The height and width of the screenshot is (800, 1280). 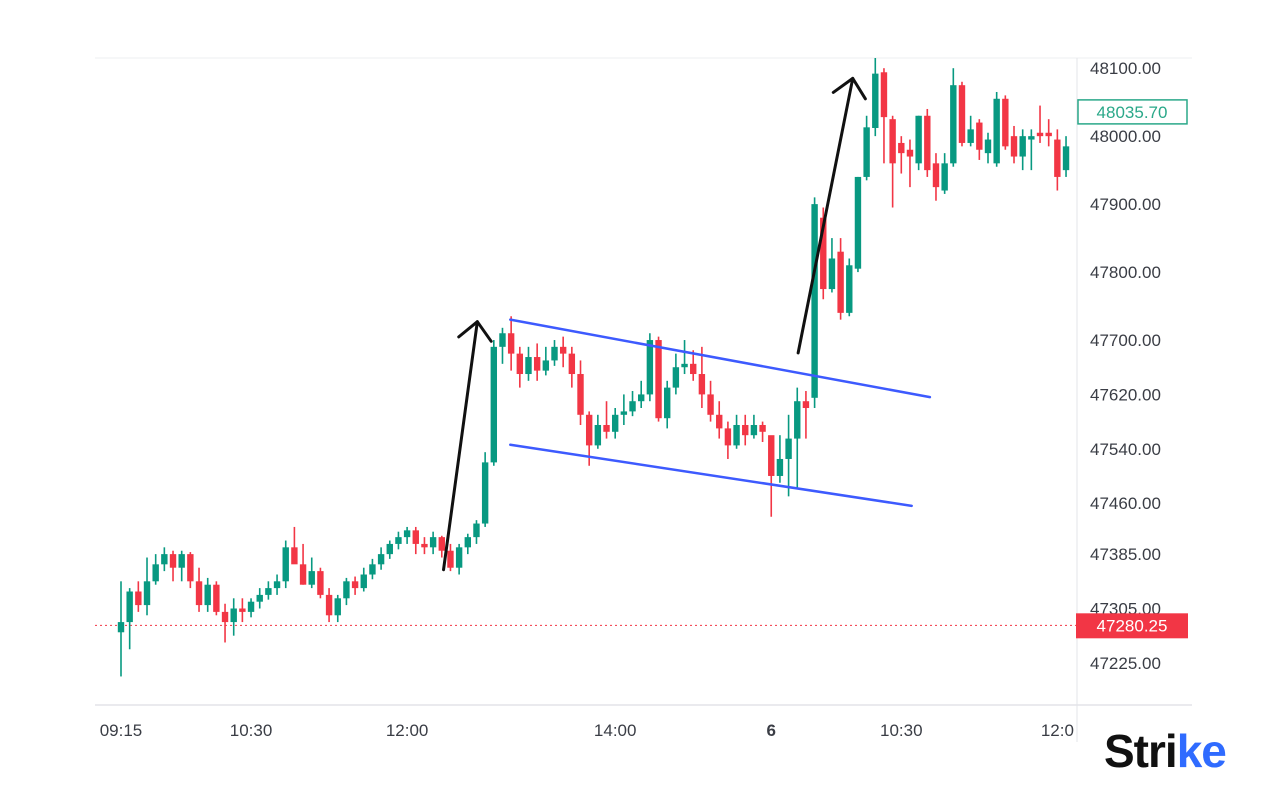 What do you see at coordinates (407, 730) in the screenshot?
I see `x-tick-label: 12:00` at bounding box center [407, 730].